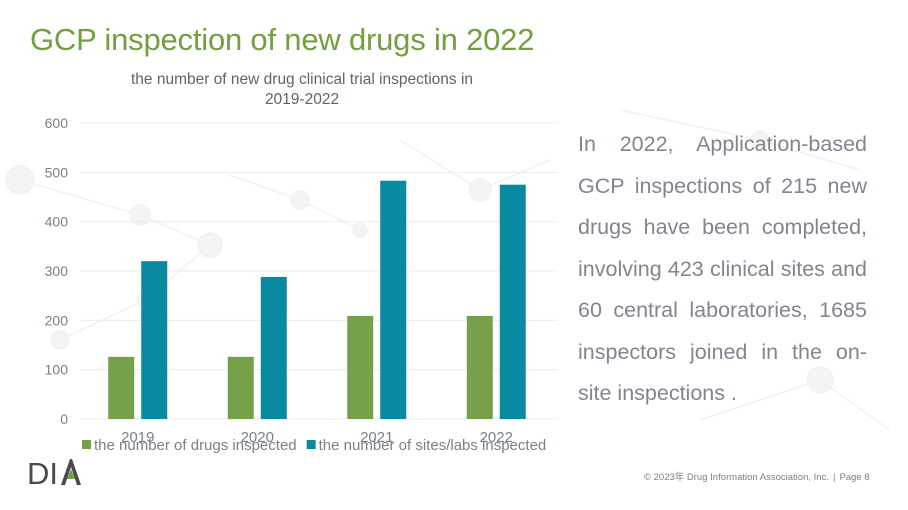 The height and width of the screenshot is (510, 908). Describe the element at coordinates (433, 445) in the screenshot. I see `legend-label: the number of sites/labs inspected` at that location.